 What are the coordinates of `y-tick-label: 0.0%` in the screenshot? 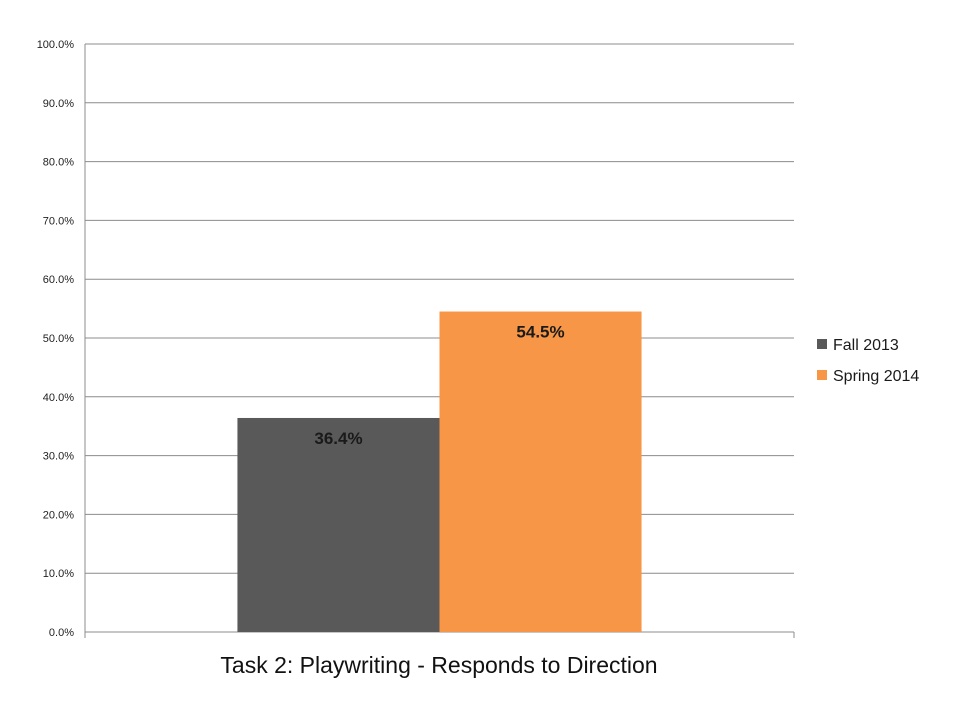 It's located at (61, 633).